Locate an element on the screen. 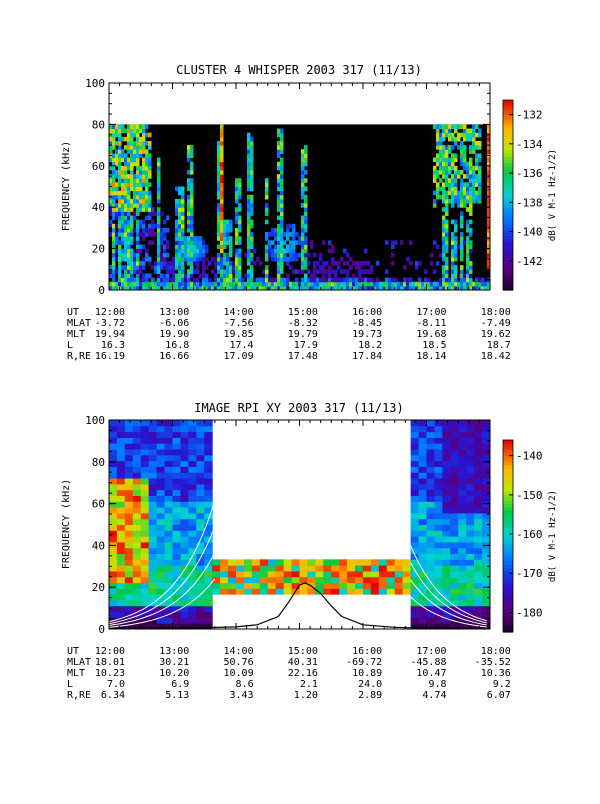  ephemeris-value: 6.9 is located at coordinates (180, 684).